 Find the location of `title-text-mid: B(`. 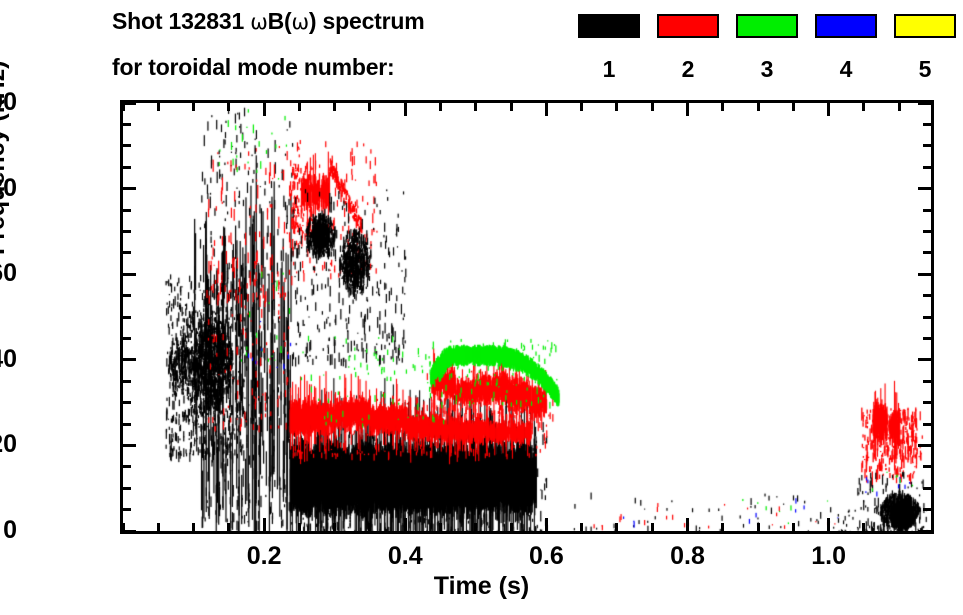

title-text-mid: B( is located at coordinates (279, 21).